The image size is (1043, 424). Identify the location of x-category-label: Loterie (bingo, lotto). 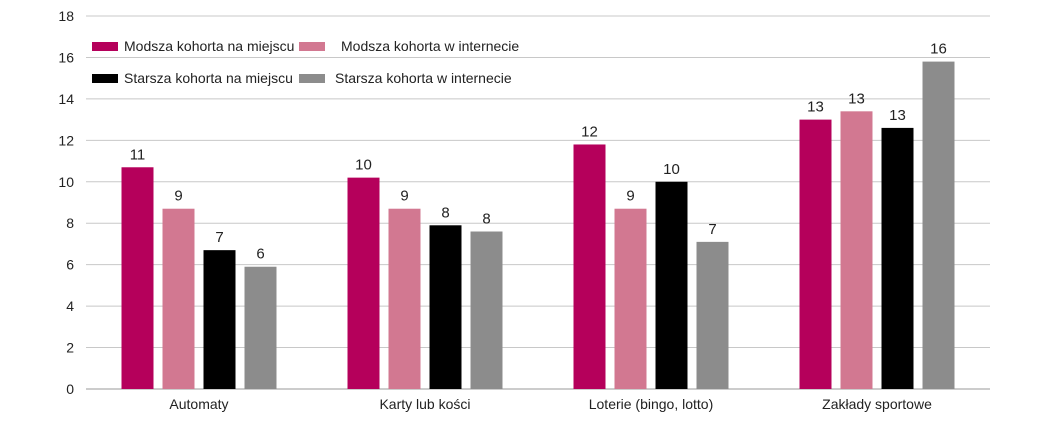
(651, 404).